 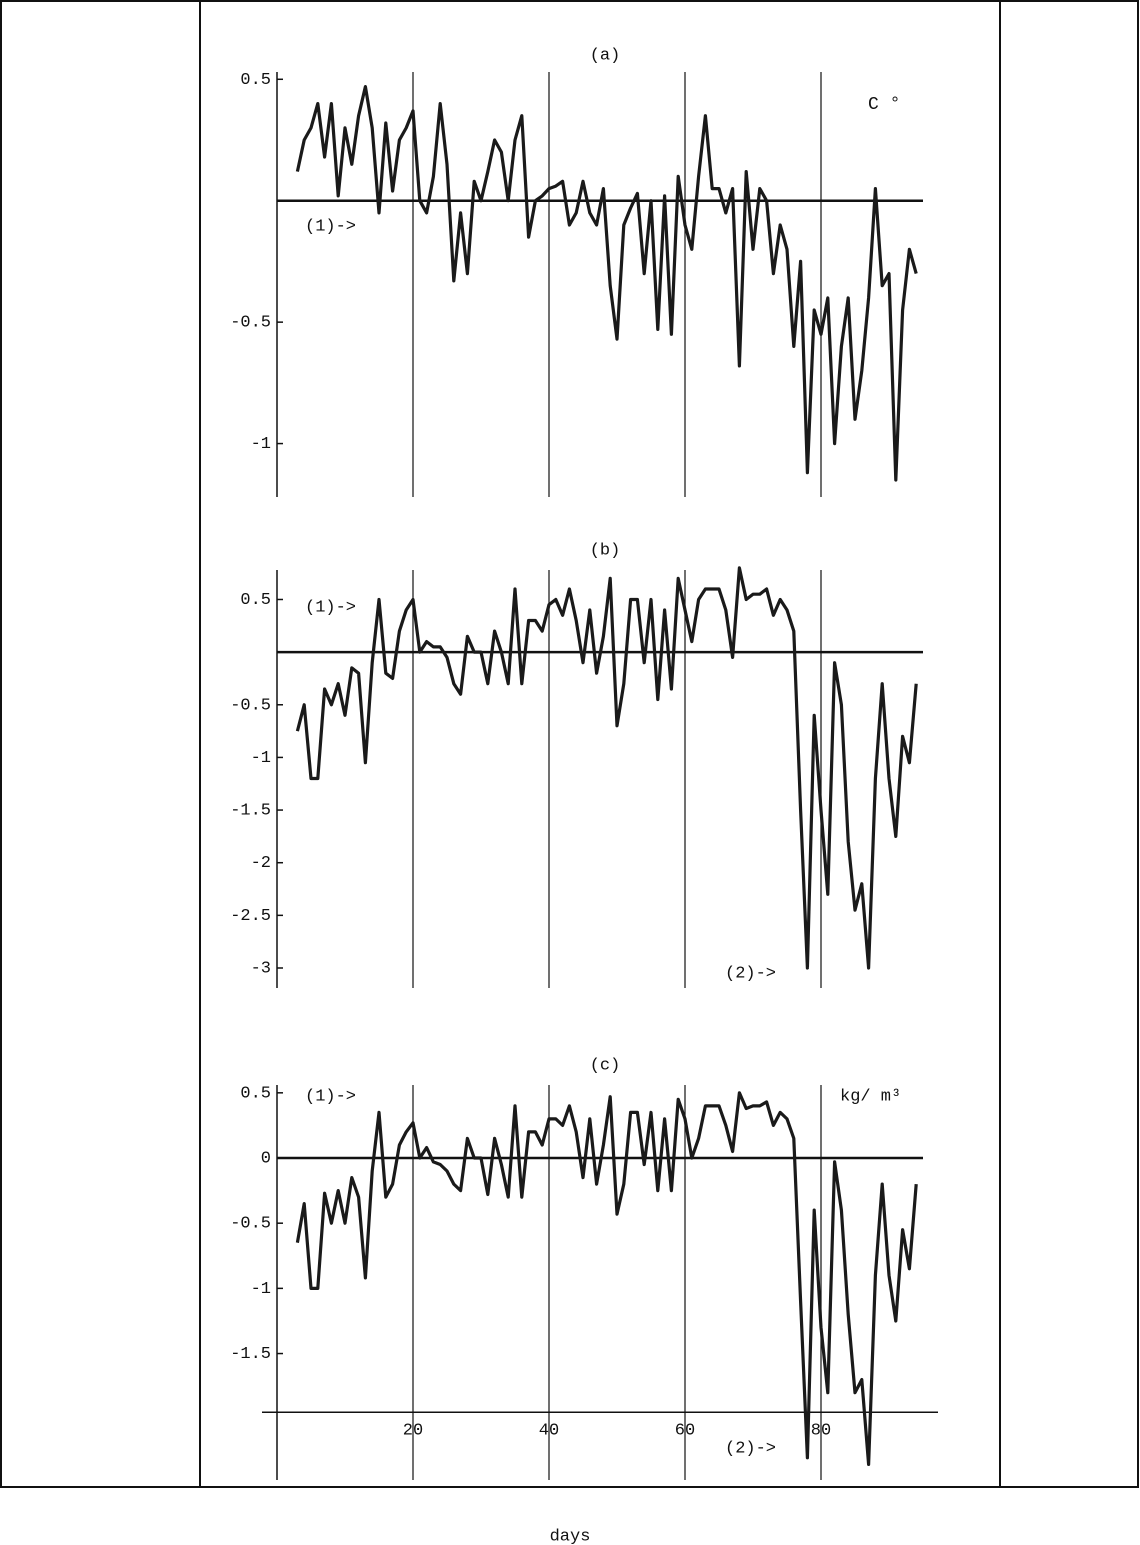 What do you see at coordinates (266, 1158) in the screenshot?
I see `y-tick-label: 0` at bounding box center [266, 1158].